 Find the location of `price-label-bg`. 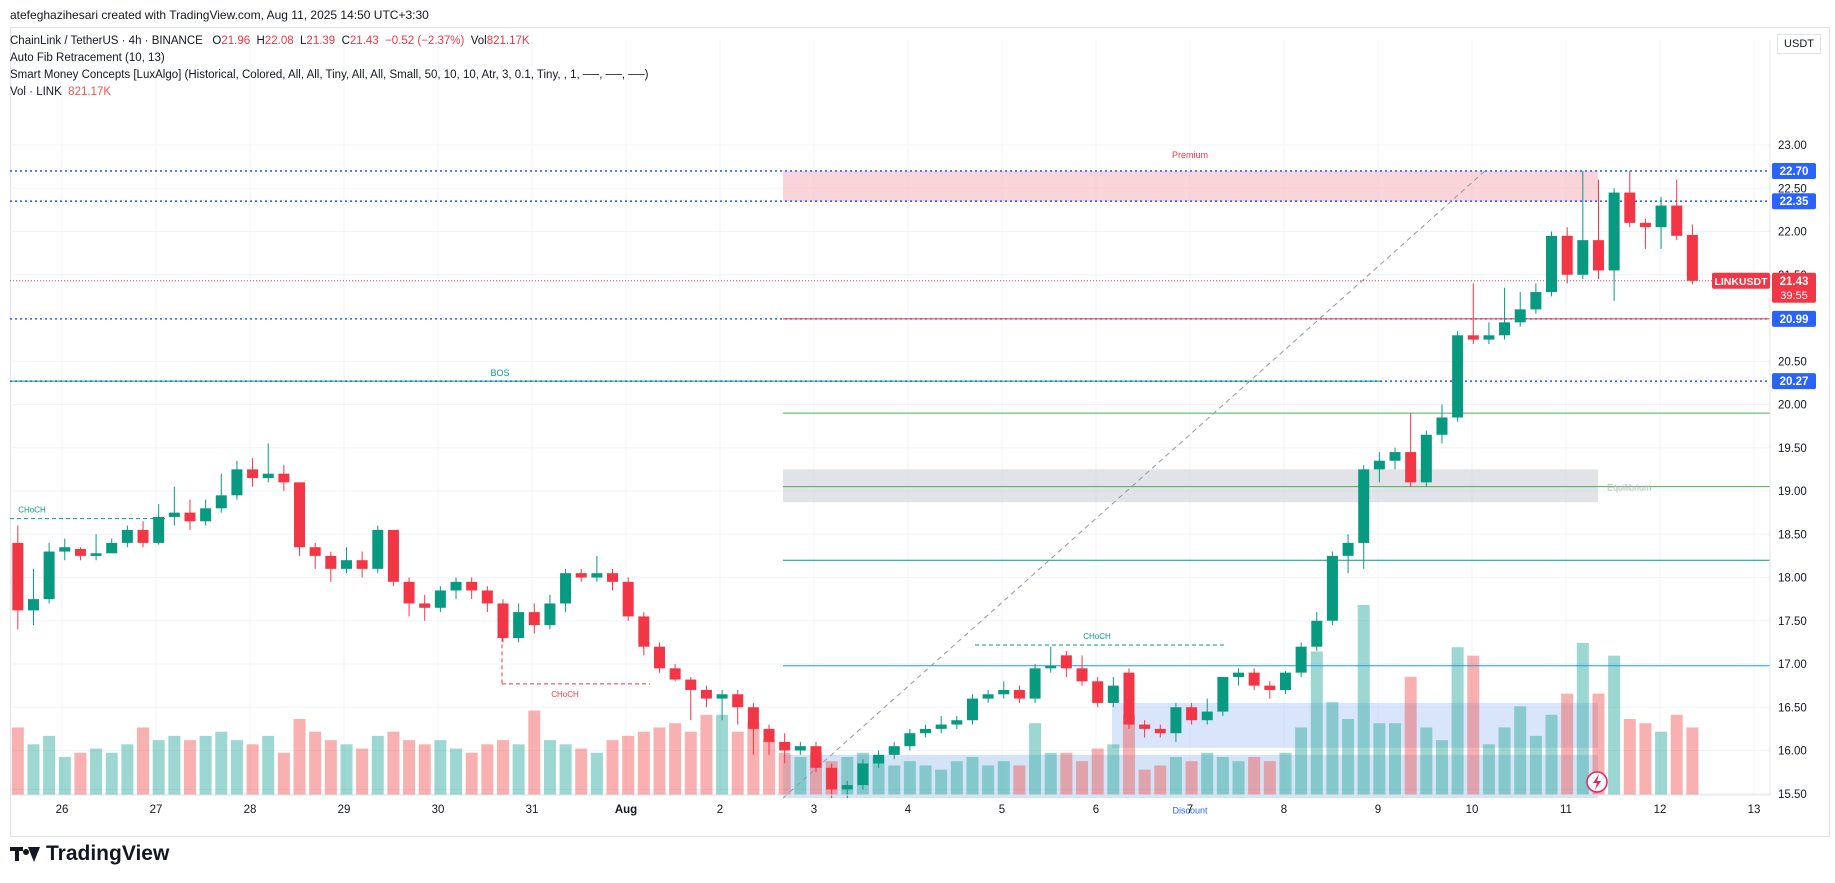

price-label-bg is located at coordinates (1794, 381).